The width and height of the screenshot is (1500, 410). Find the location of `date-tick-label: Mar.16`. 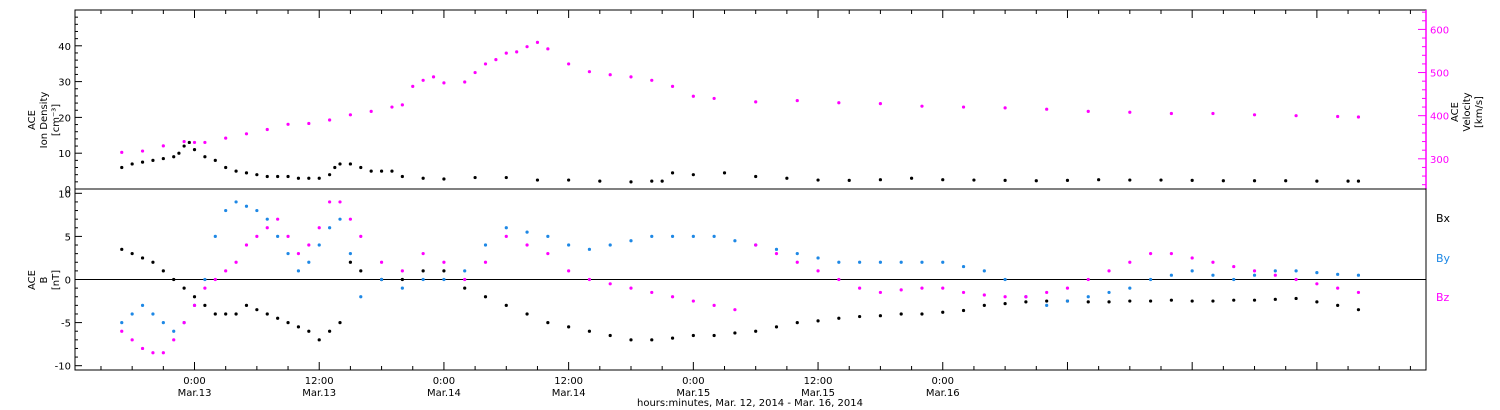

date-tick-label: Mar.16 is located at coordinates (943, 393).